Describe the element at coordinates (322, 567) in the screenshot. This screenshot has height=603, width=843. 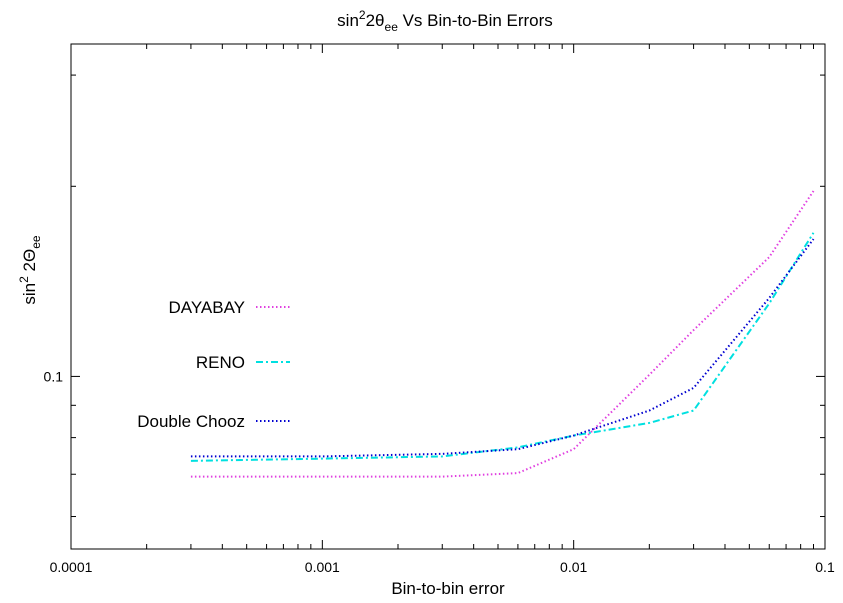
I see `x-tick-label: 0.001` at that location.